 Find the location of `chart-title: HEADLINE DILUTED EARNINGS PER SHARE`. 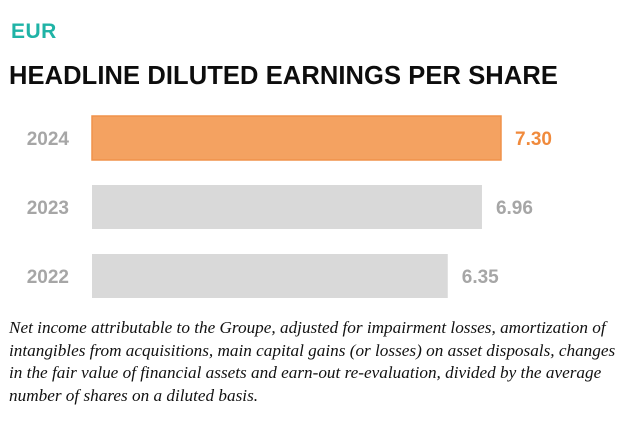

chart-title: HEADLINE DILUTED EARNINGS PER SHARE is located at coordinates (283, 76).